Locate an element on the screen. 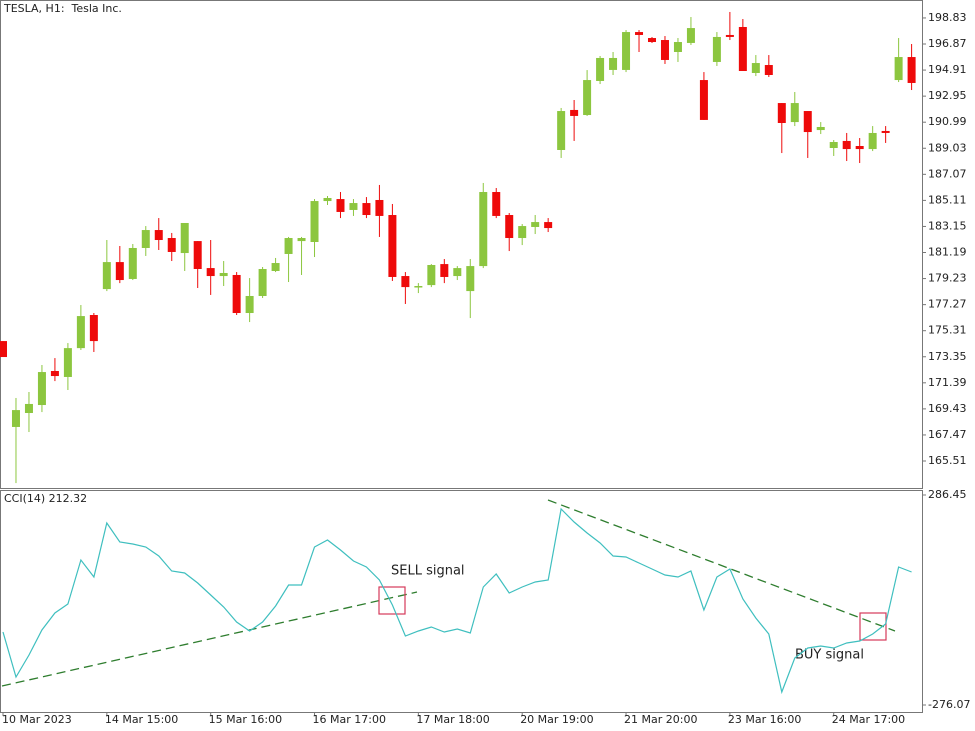 The image size is (975, 731). annotation: SELL signal is located at coordinates (428, 571).